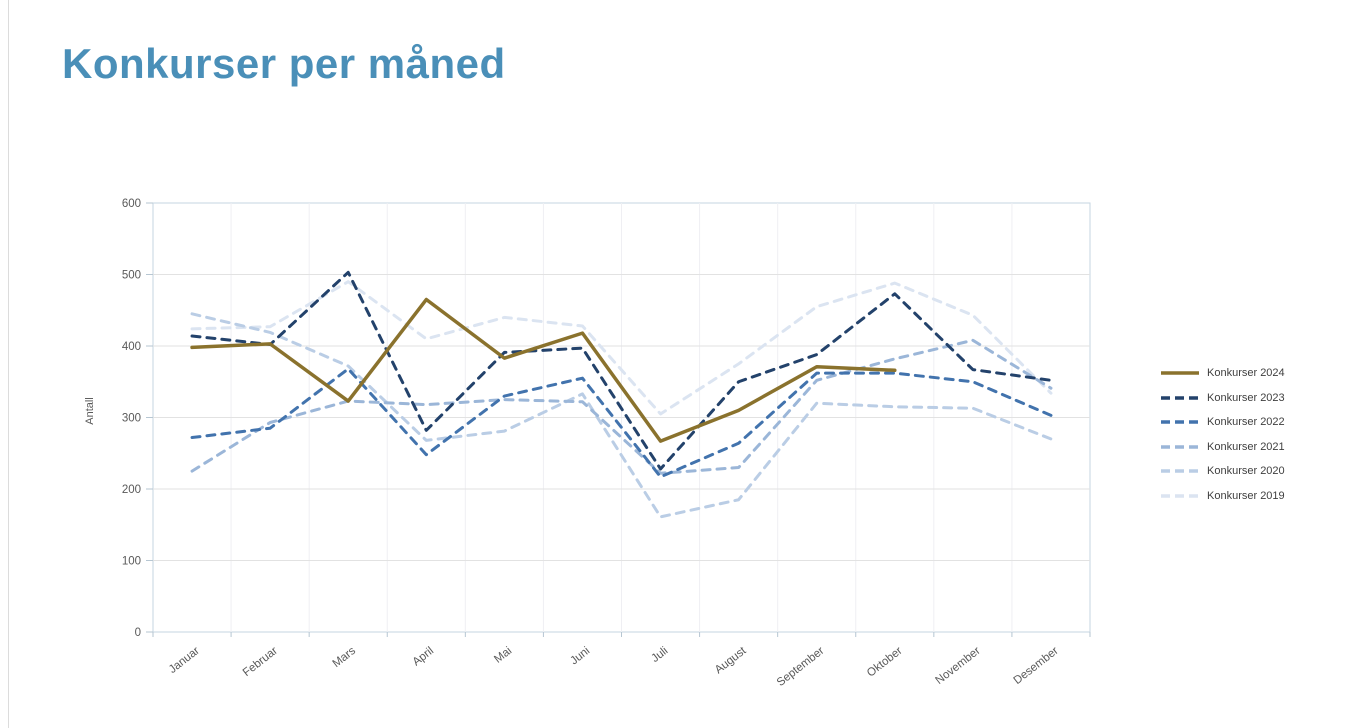  I want to click on y-tick-label: 300, so click(131, 419).